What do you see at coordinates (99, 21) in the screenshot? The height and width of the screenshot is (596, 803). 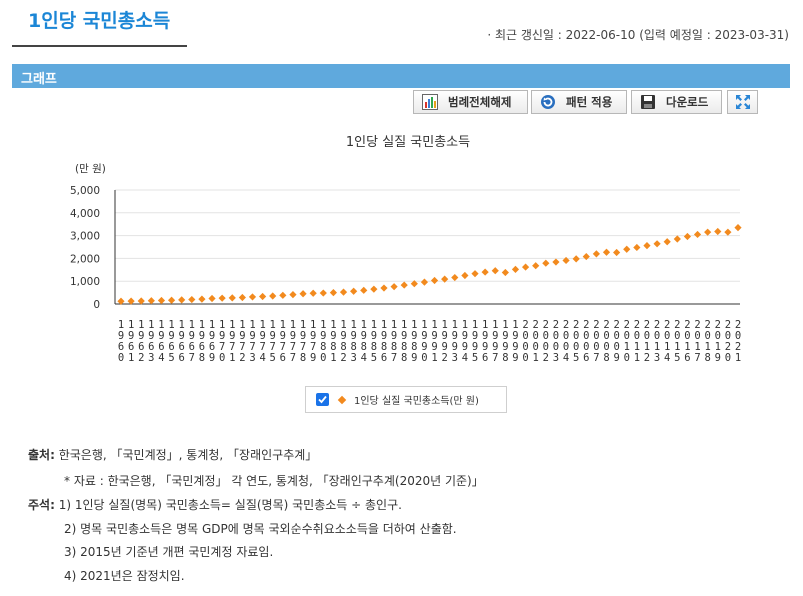 I see `page-title: 1인당 국민총소득` at bounding box center [99, 21].